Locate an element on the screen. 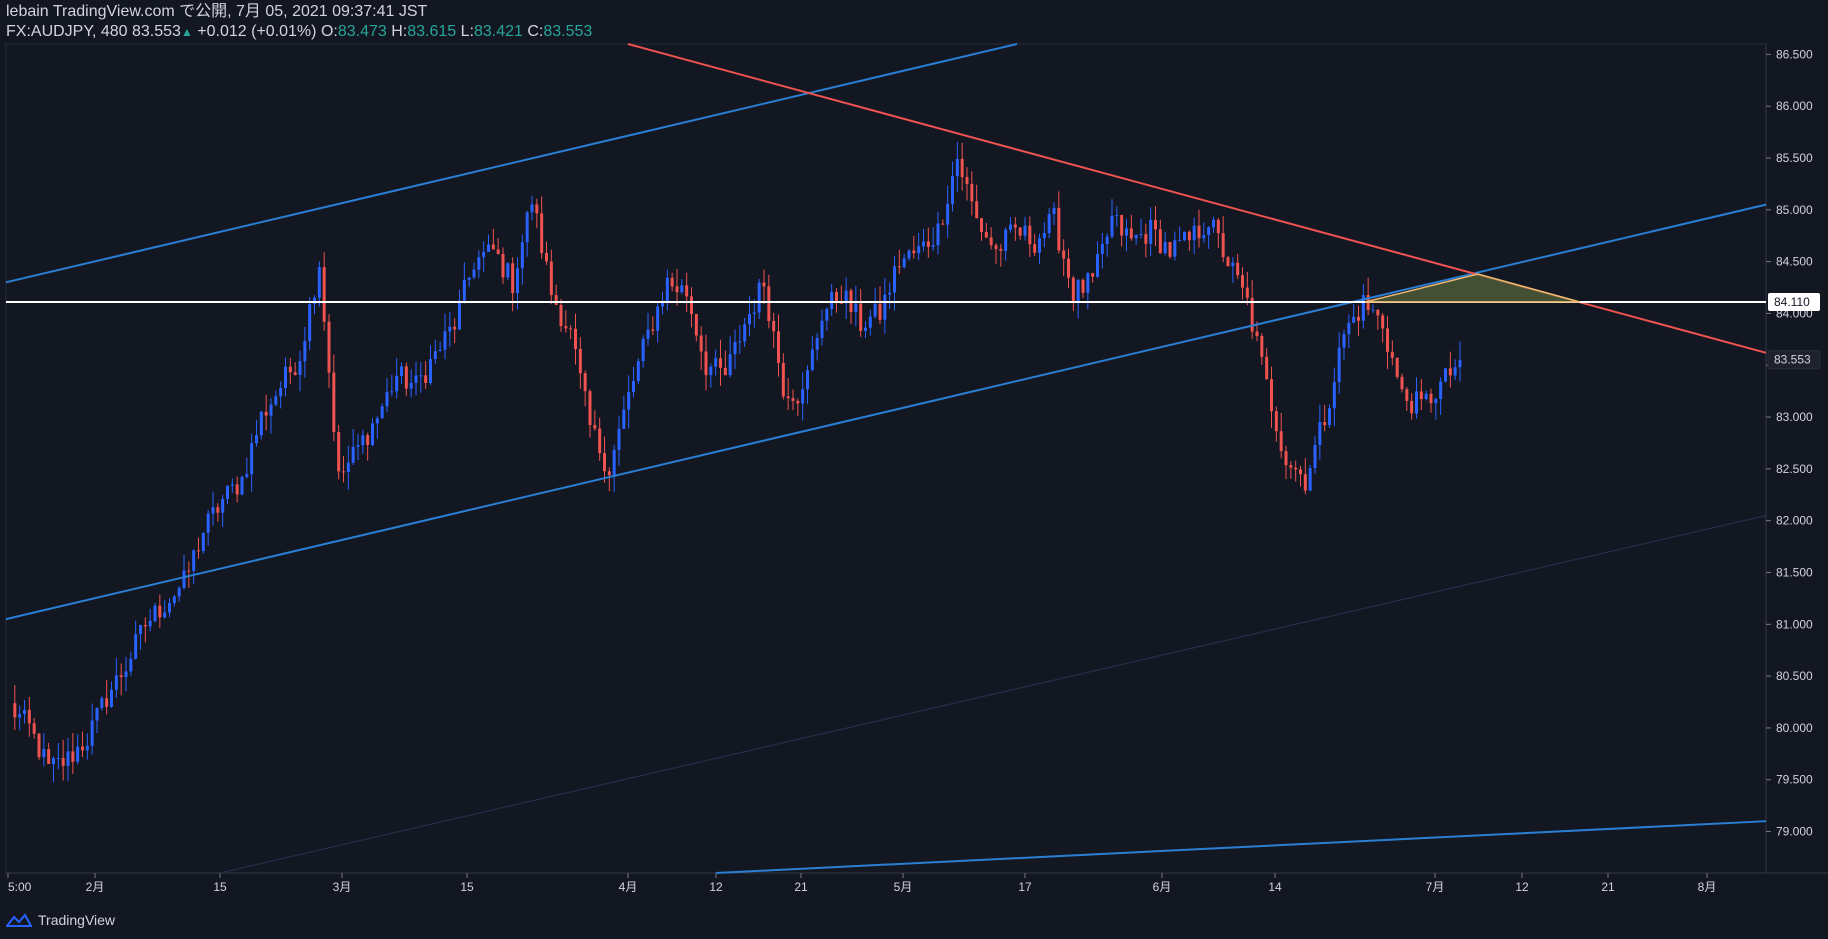  triangle-pattern is located at coordinates (1472, 288).